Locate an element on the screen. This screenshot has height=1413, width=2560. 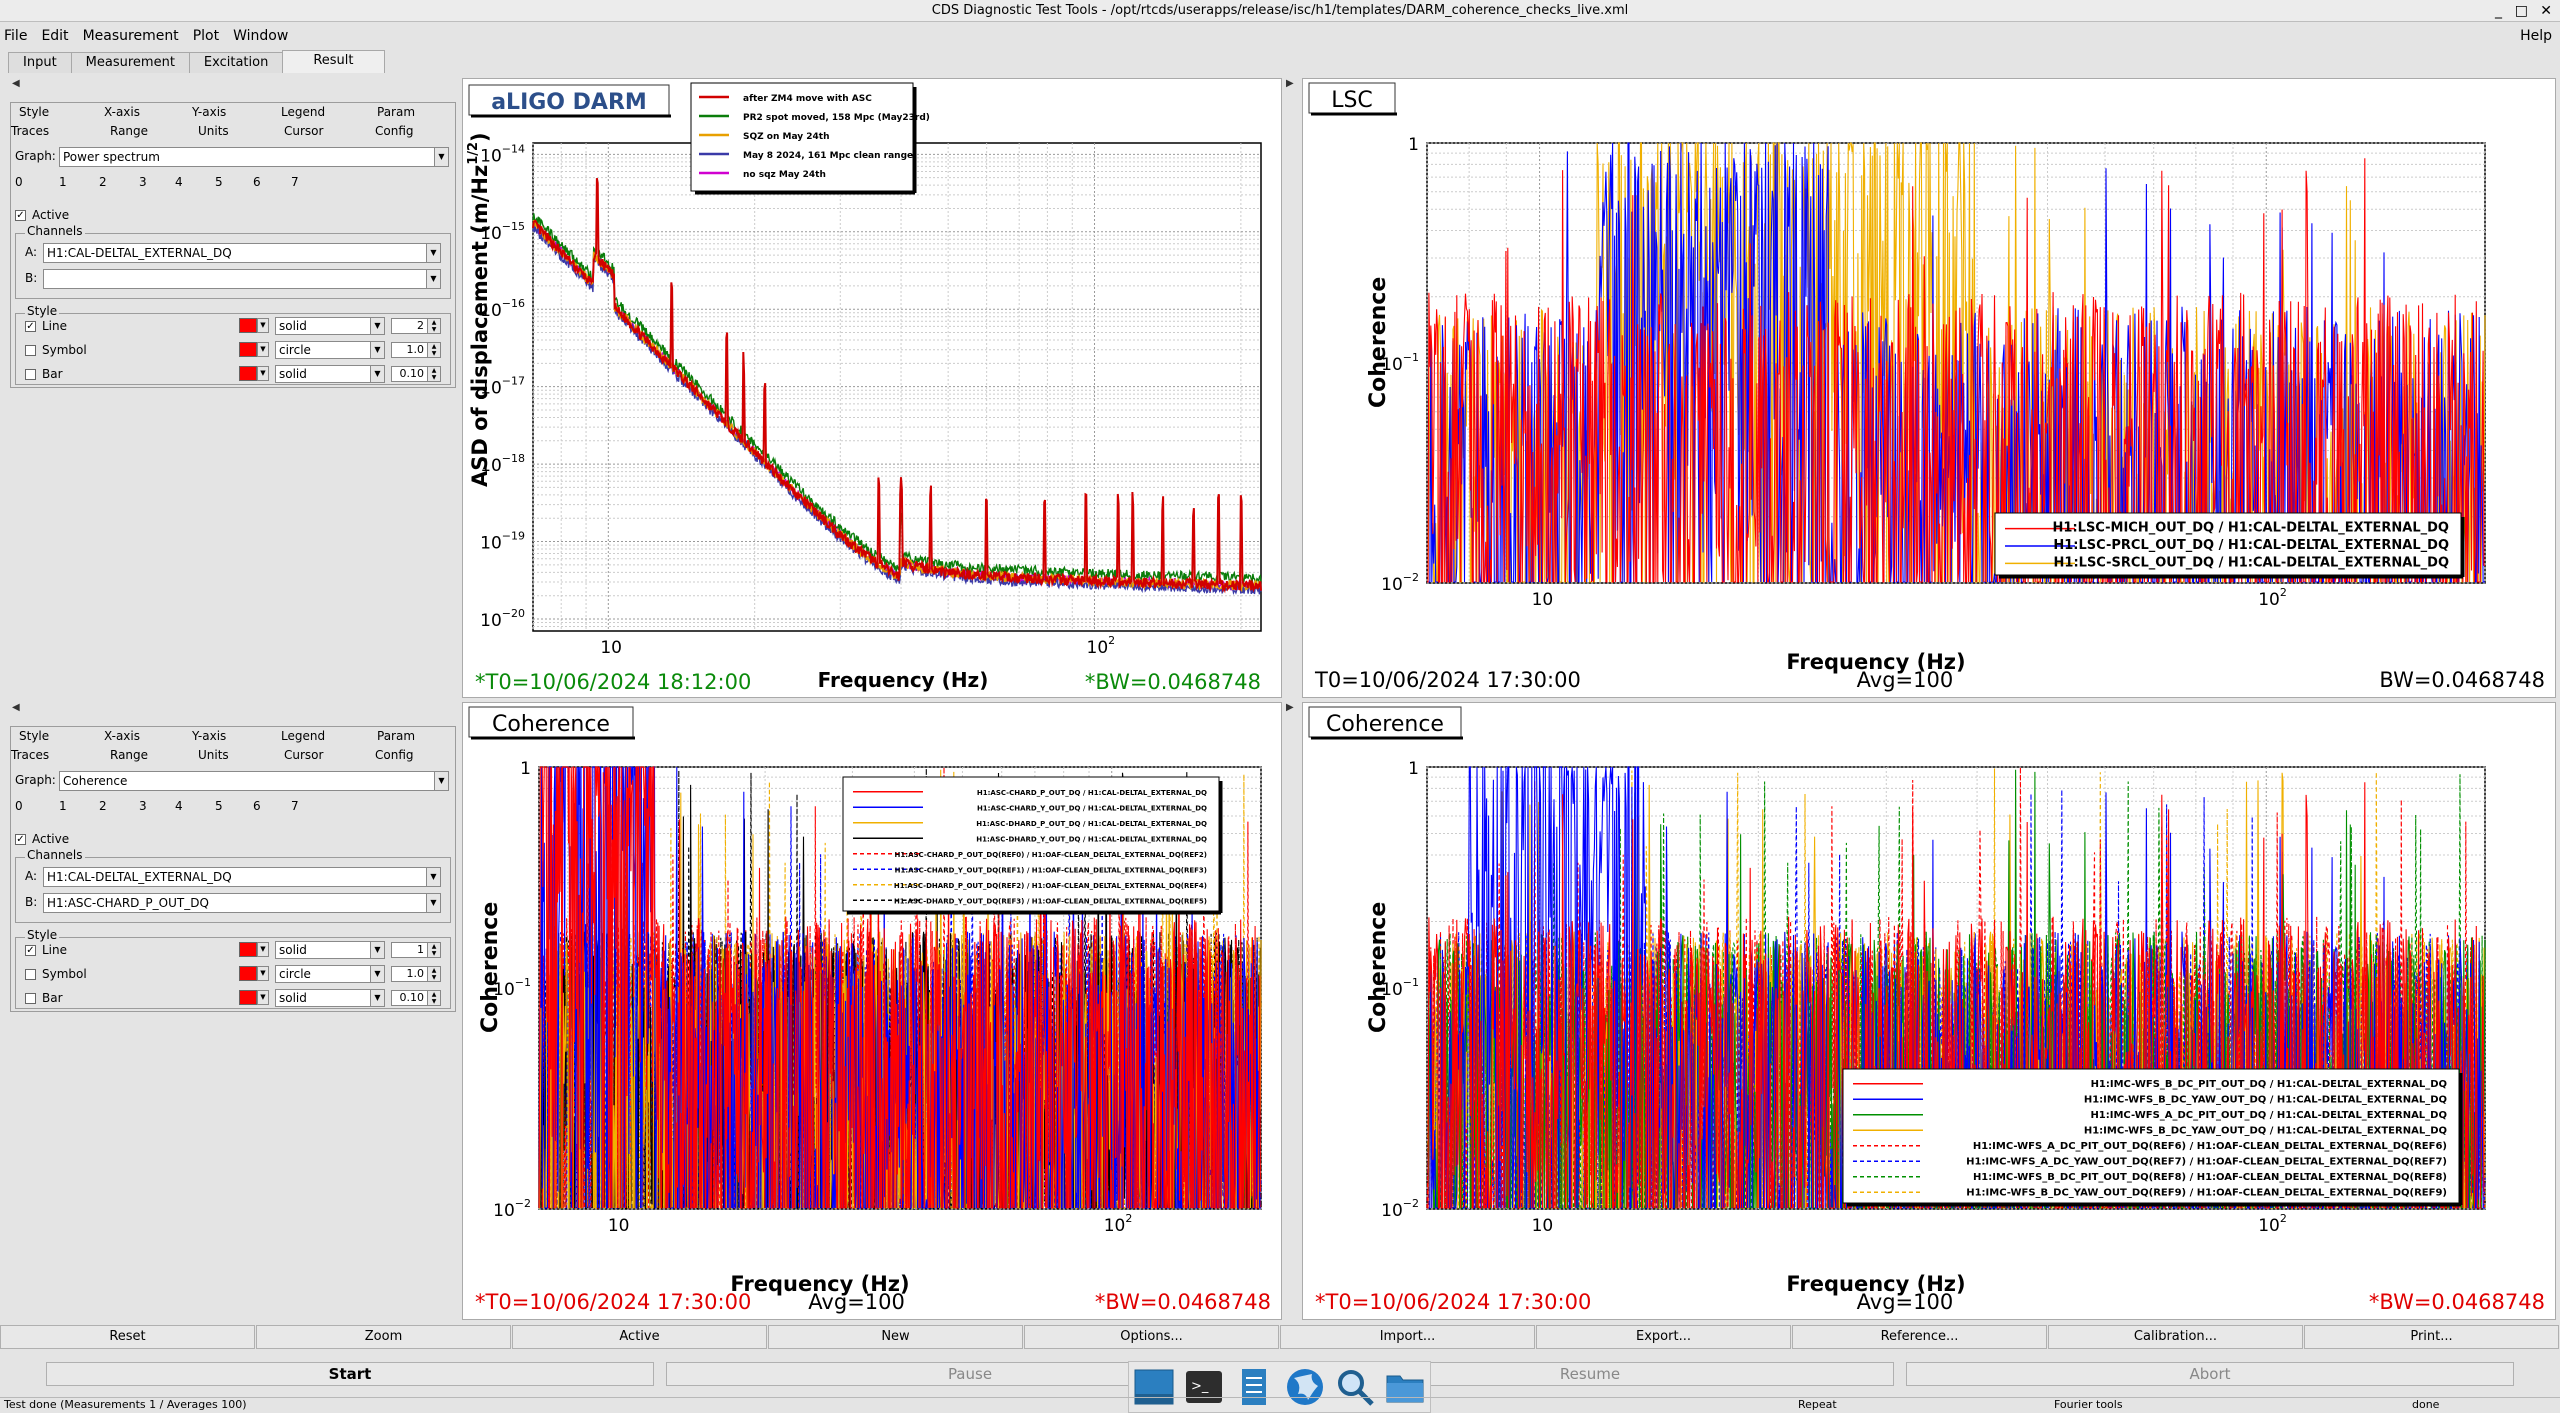
channel-b-select: H1:ASC-CHARD_P_OUT_DQ ▼ is located at coordinates (242, 903).